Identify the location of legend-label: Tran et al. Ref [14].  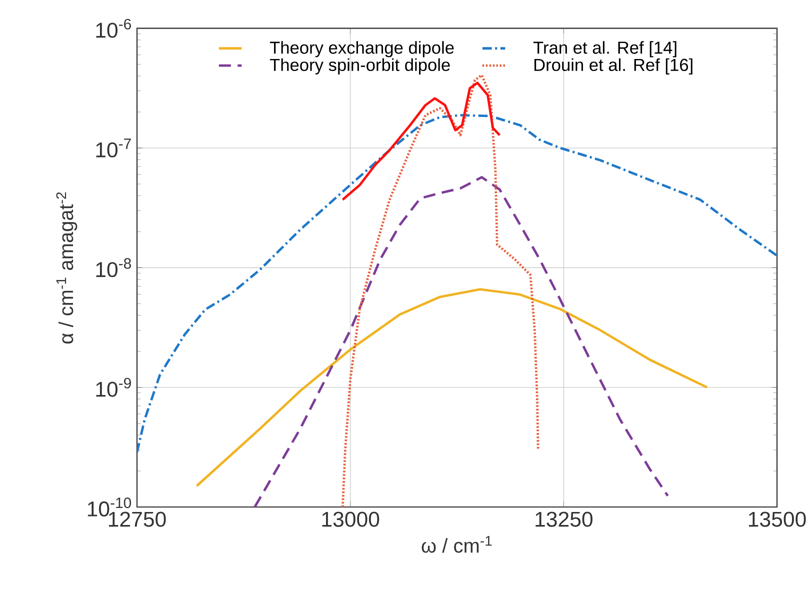
(604, 49).